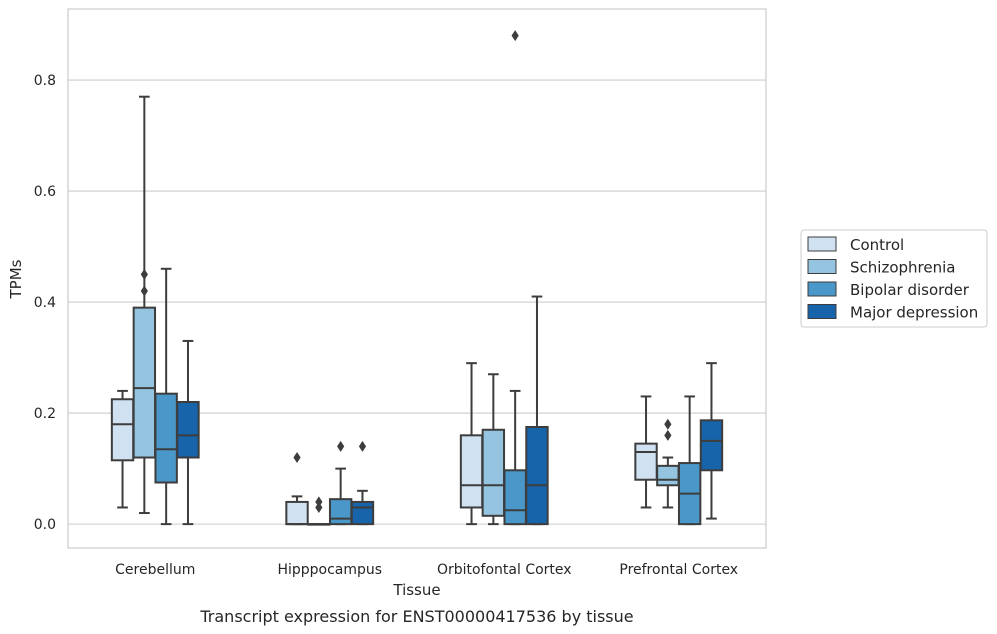  What do you see at coordinates (384, 444) in the screenshot?
I see `series-group` at bounding box center [384, 444].